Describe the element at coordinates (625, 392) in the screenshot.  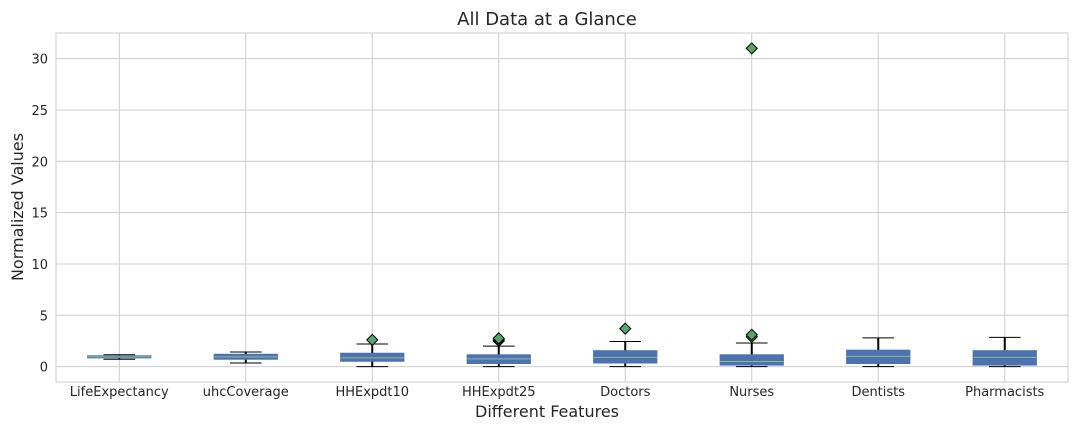
I see `x-tick-label: Doctors` at that location.